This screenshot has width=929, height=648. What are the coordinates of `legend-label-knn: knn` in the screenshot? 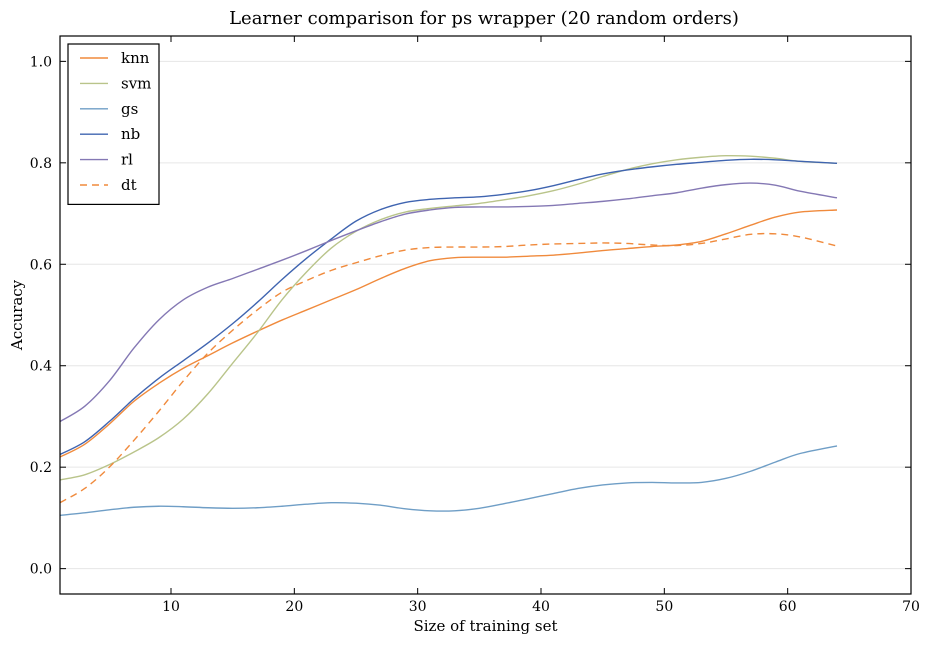 It's located at (135, 58).